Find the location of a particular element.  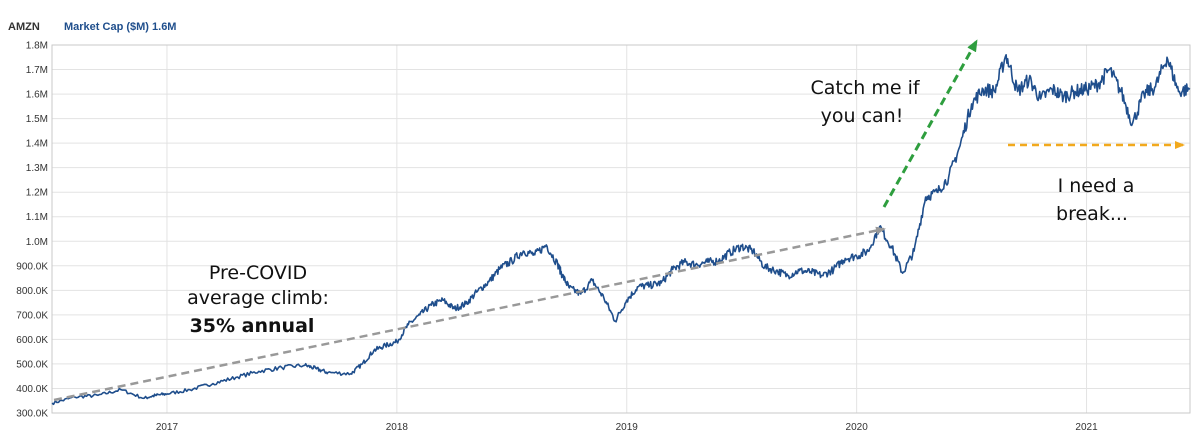

annotation-catch-line2: you can! is located at coordinates (862, 116).